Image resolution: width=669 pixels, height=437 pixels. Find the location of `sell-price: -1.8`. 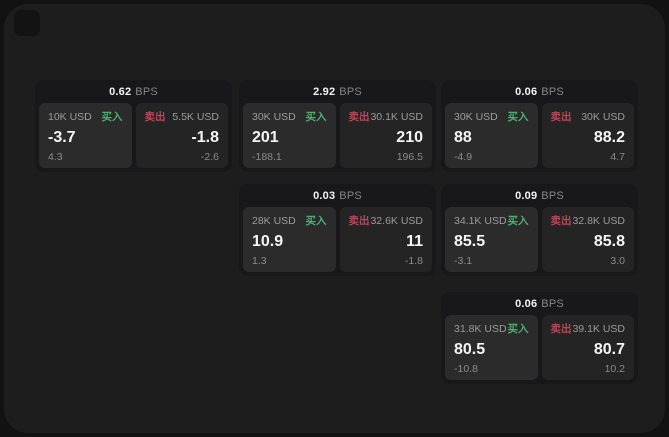

sell-price: -1.8 is located at coordinates (205, 137).